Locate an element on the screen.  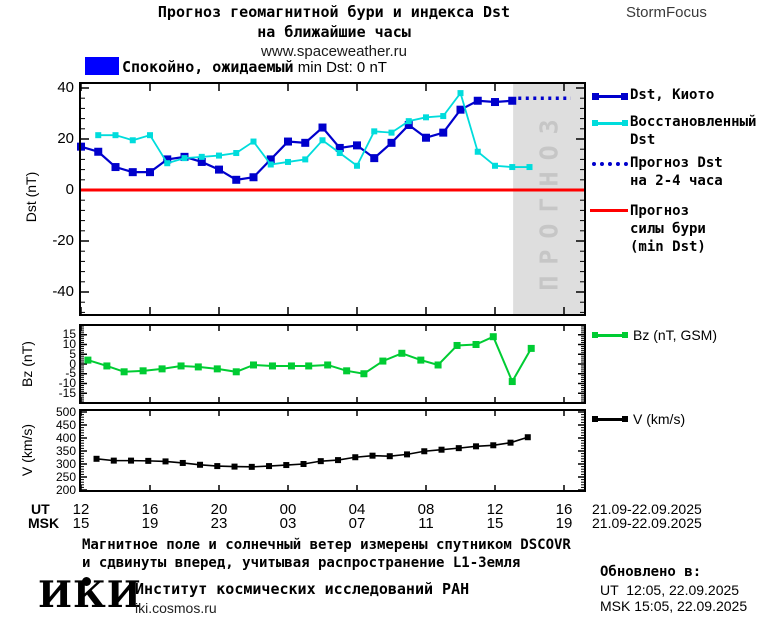
legend-label-restored-dst-1: Восстановленный is located at coordinates (693, 122).